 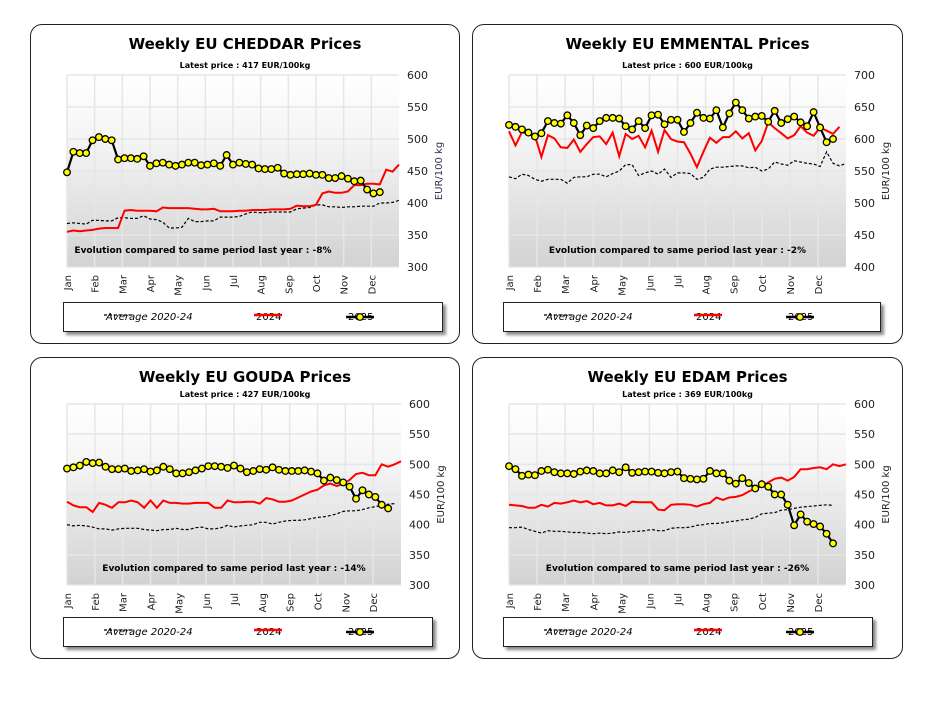 I want to click on y-tick-label: 400, so click(x=864, y=525).